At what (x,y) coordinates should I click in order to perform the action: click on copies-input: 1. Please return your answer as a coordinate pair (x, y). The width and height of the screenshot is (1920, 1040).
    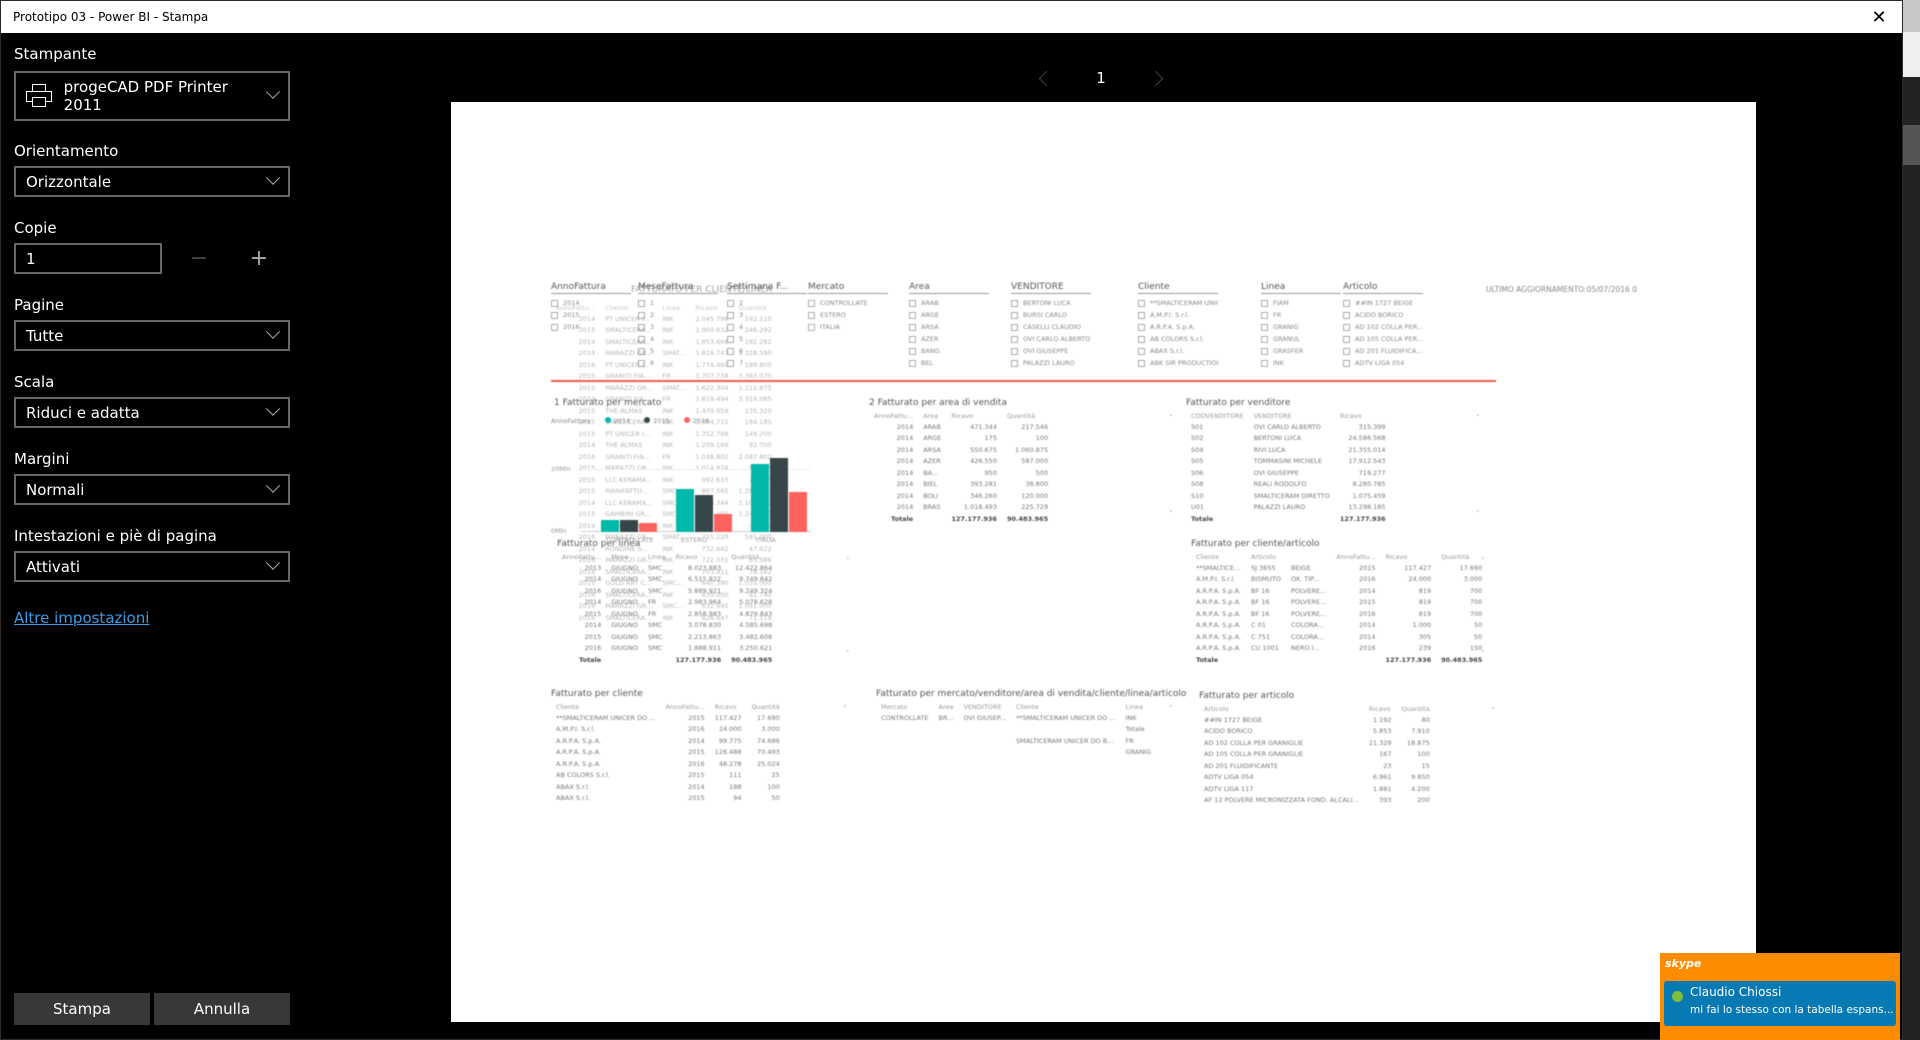
    Looking at the image, I should click on (88, 258).